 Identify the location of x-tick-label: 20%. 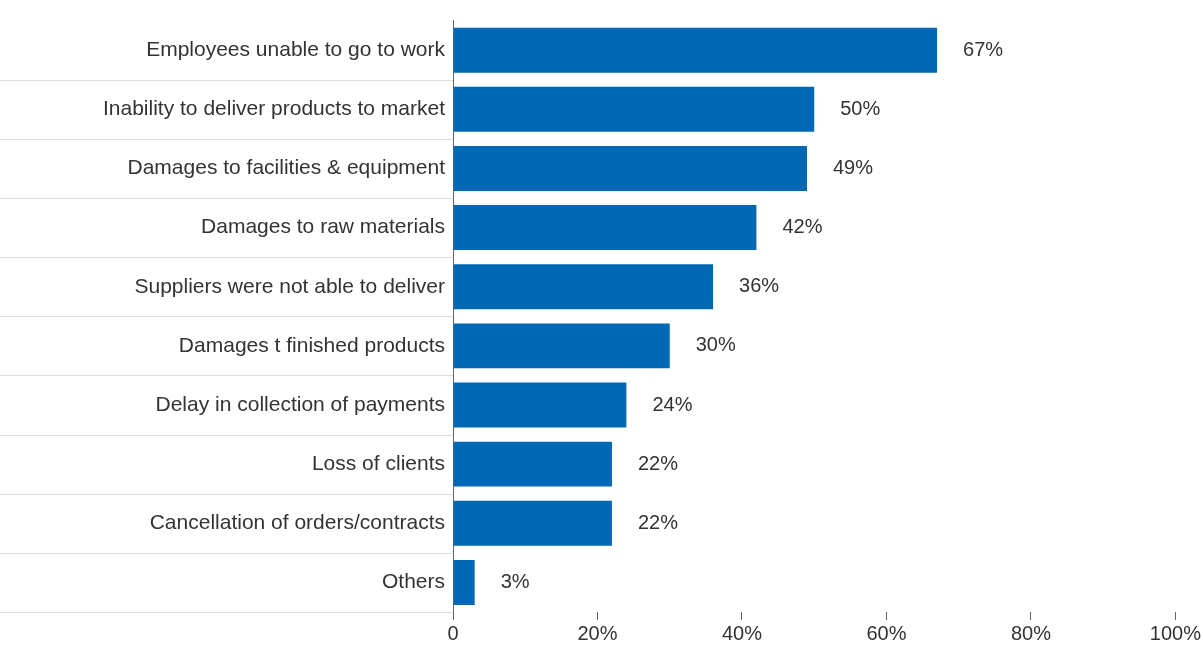
(597, 632).